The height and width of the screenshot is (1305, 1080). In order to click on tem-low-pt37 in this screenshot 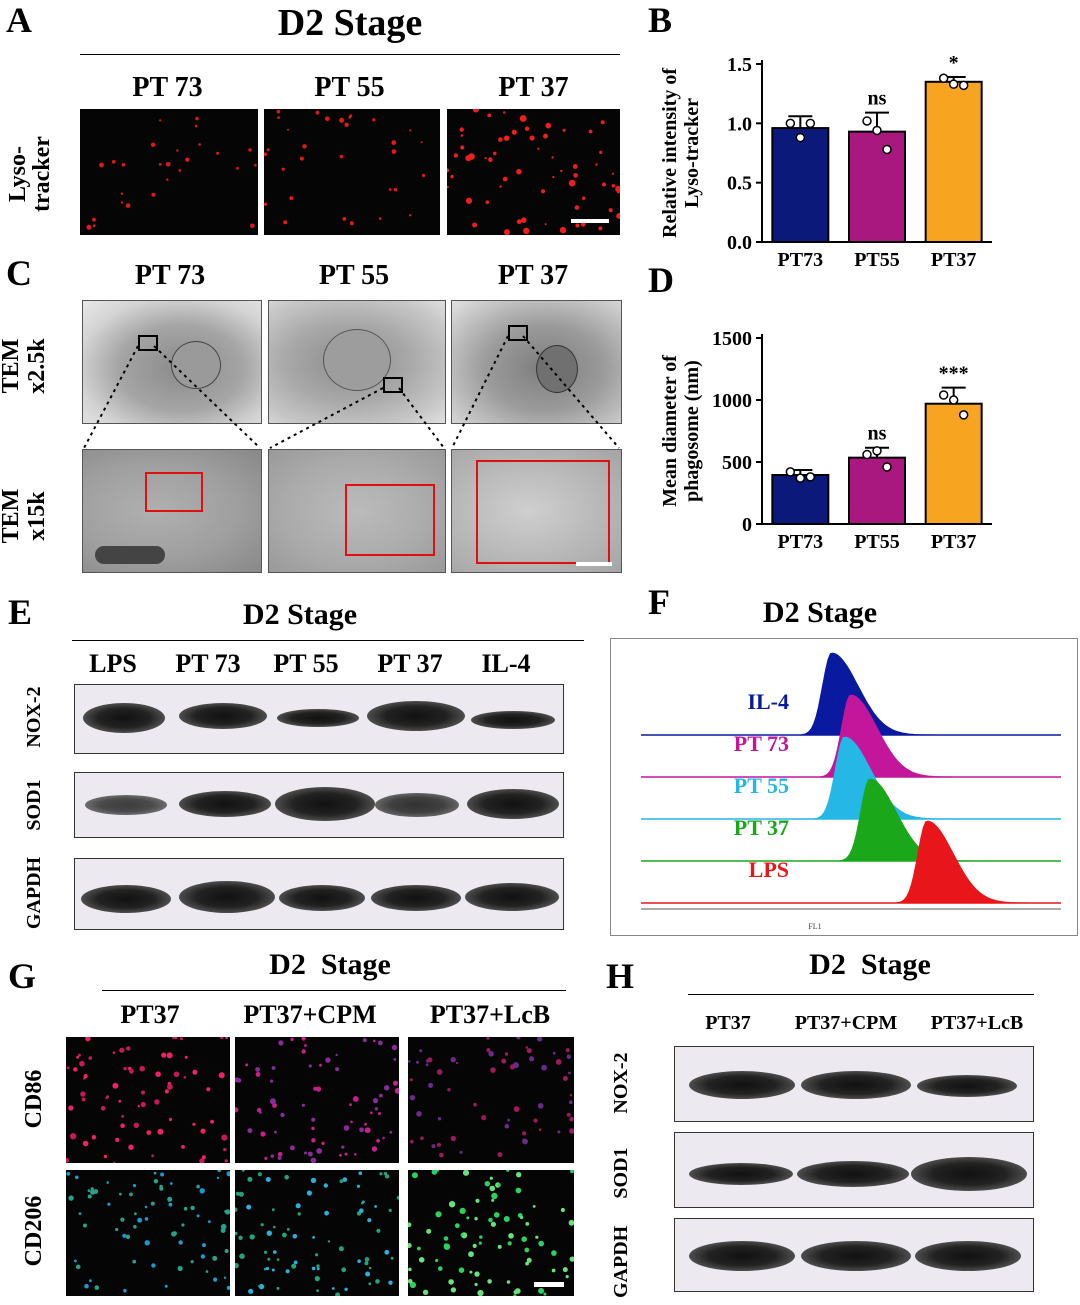, I will do `click(536, 362)`.